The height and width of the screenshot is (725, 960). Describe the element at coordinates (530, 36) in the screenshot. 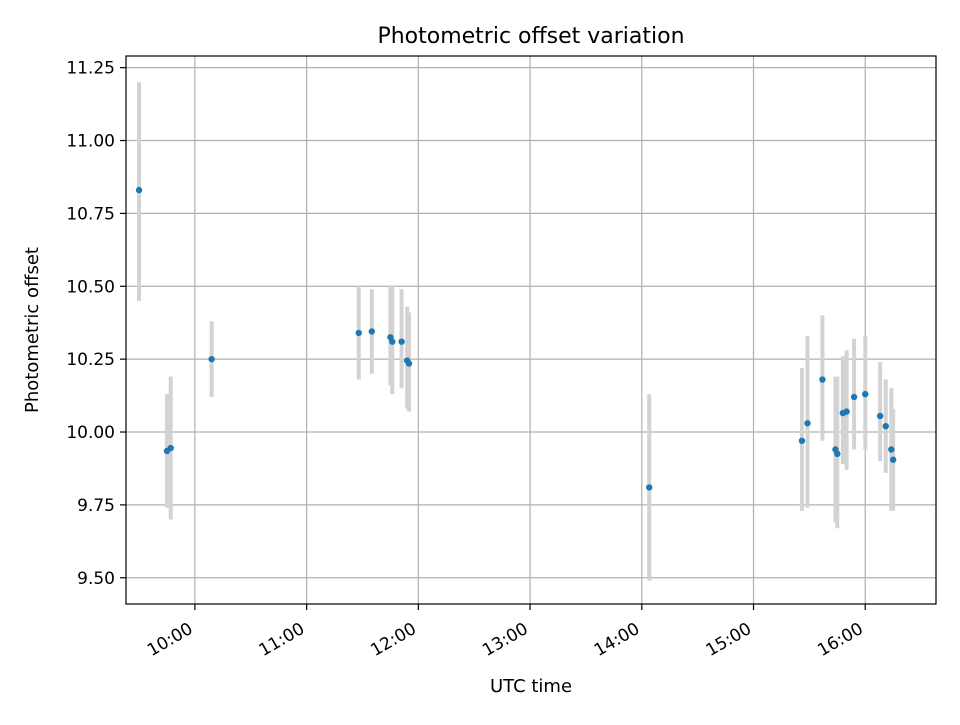

I see `chart-title: Photometric offset variation` at that location.